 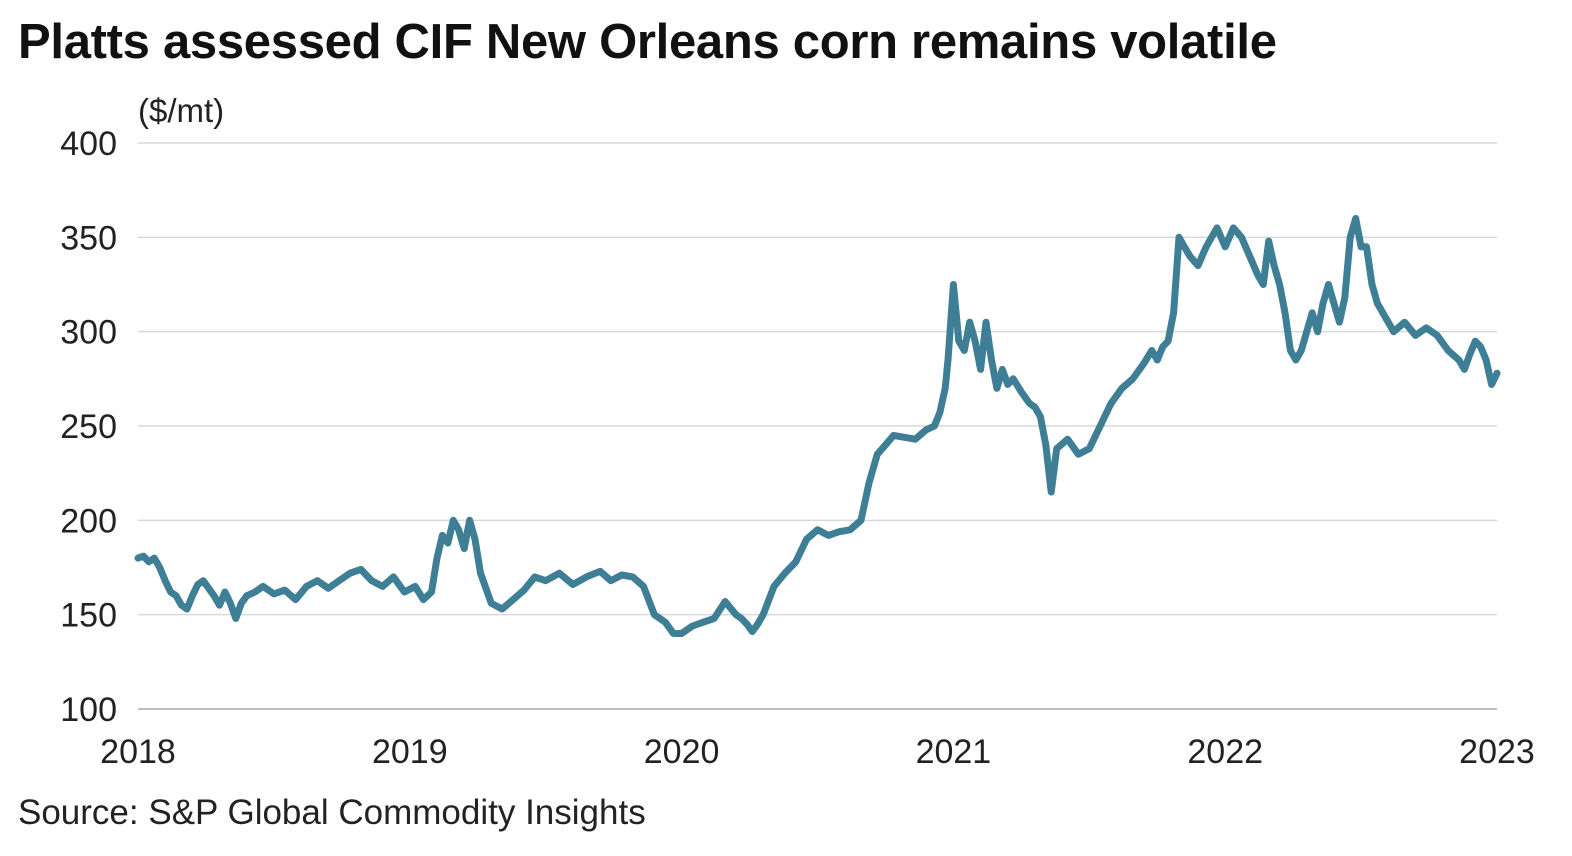 I want to click on x-tick-label: 2019, so click(x=410, y=752).